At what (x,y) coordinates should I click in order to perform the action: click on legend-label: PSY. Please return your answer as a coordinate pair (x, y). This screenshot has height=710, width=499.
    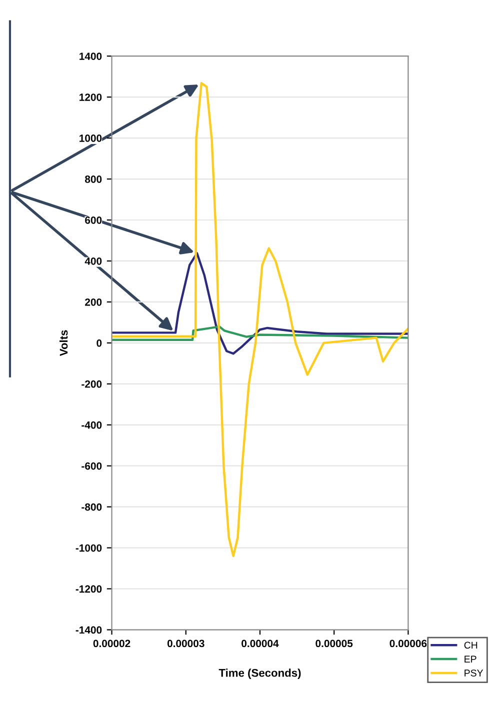
    Looking at the image, I should click on (474, 673).